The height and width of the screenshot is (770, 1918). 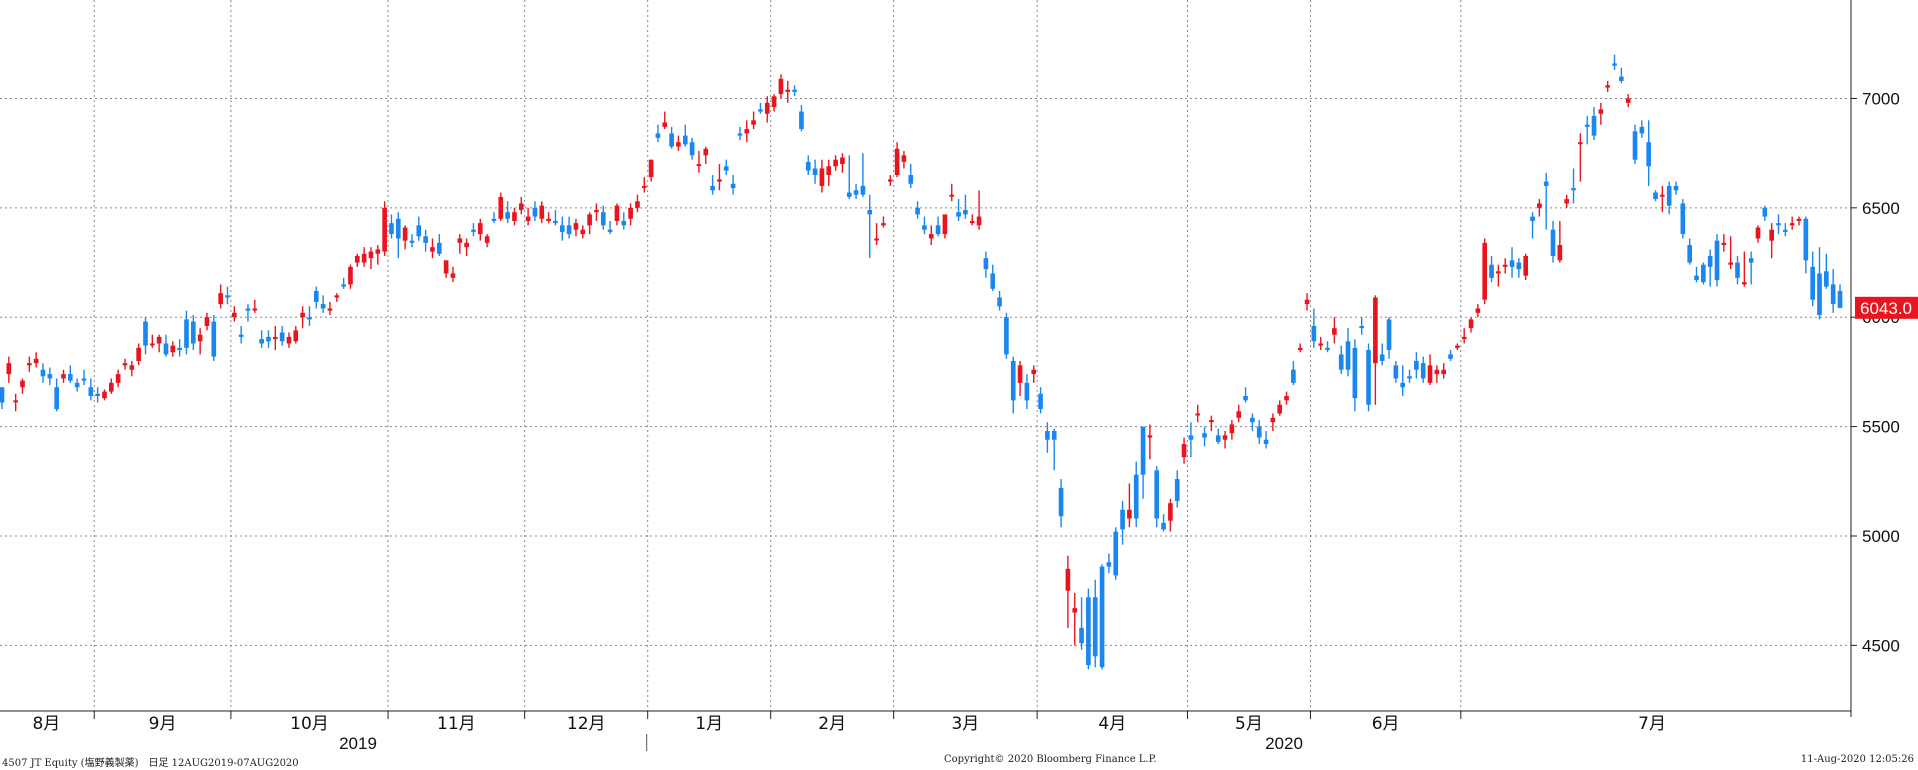 I want to click on x-month-label: 11月, so click(x=456, y=724).